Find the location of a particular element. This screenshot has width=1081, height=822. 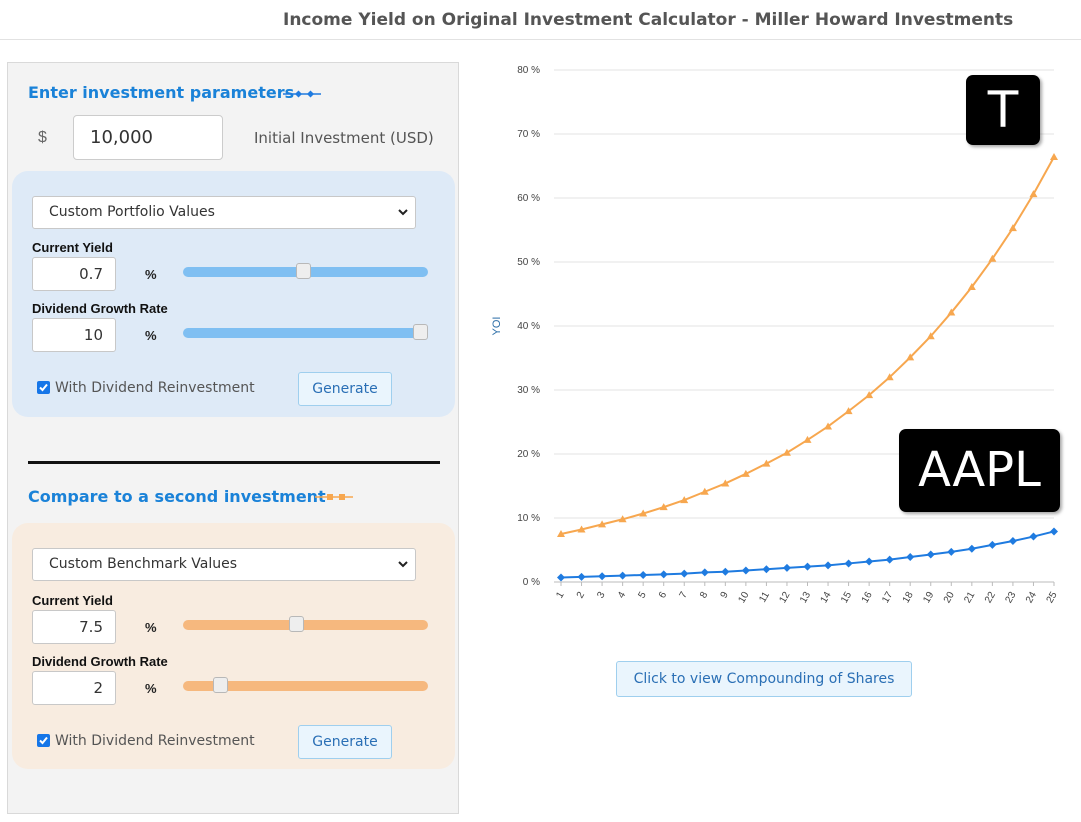

y-tick-label: 0 % is located at coordinates (531, 582).